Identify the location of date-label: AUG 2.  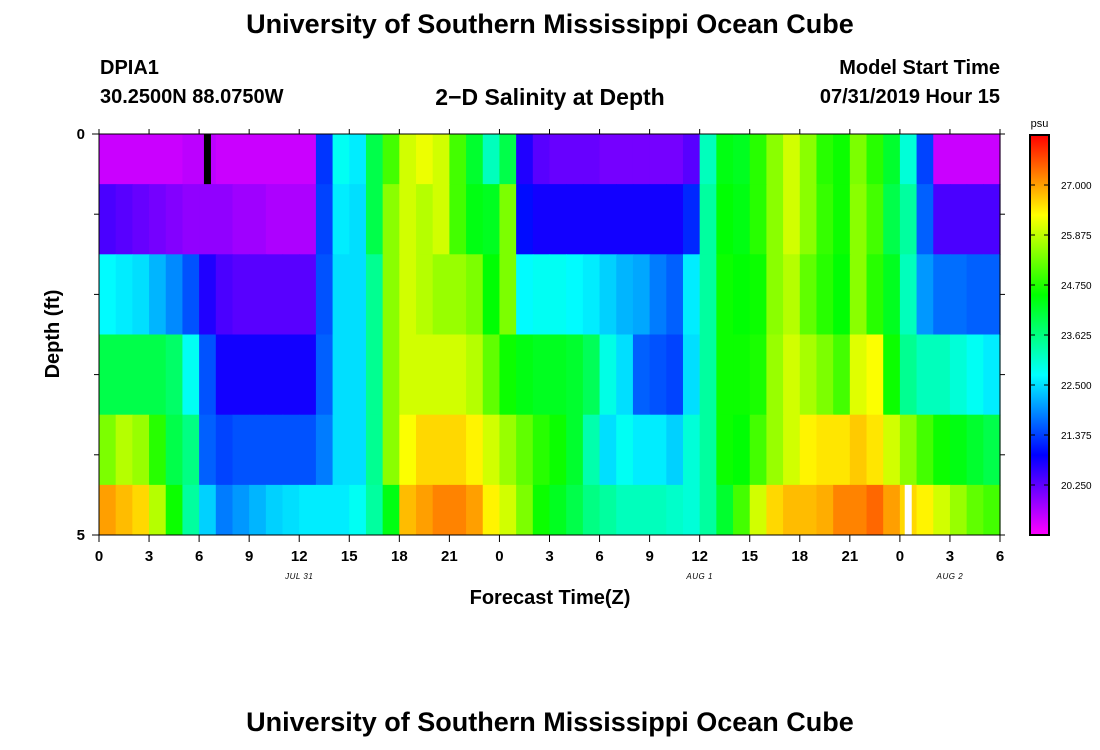
(950, 576).